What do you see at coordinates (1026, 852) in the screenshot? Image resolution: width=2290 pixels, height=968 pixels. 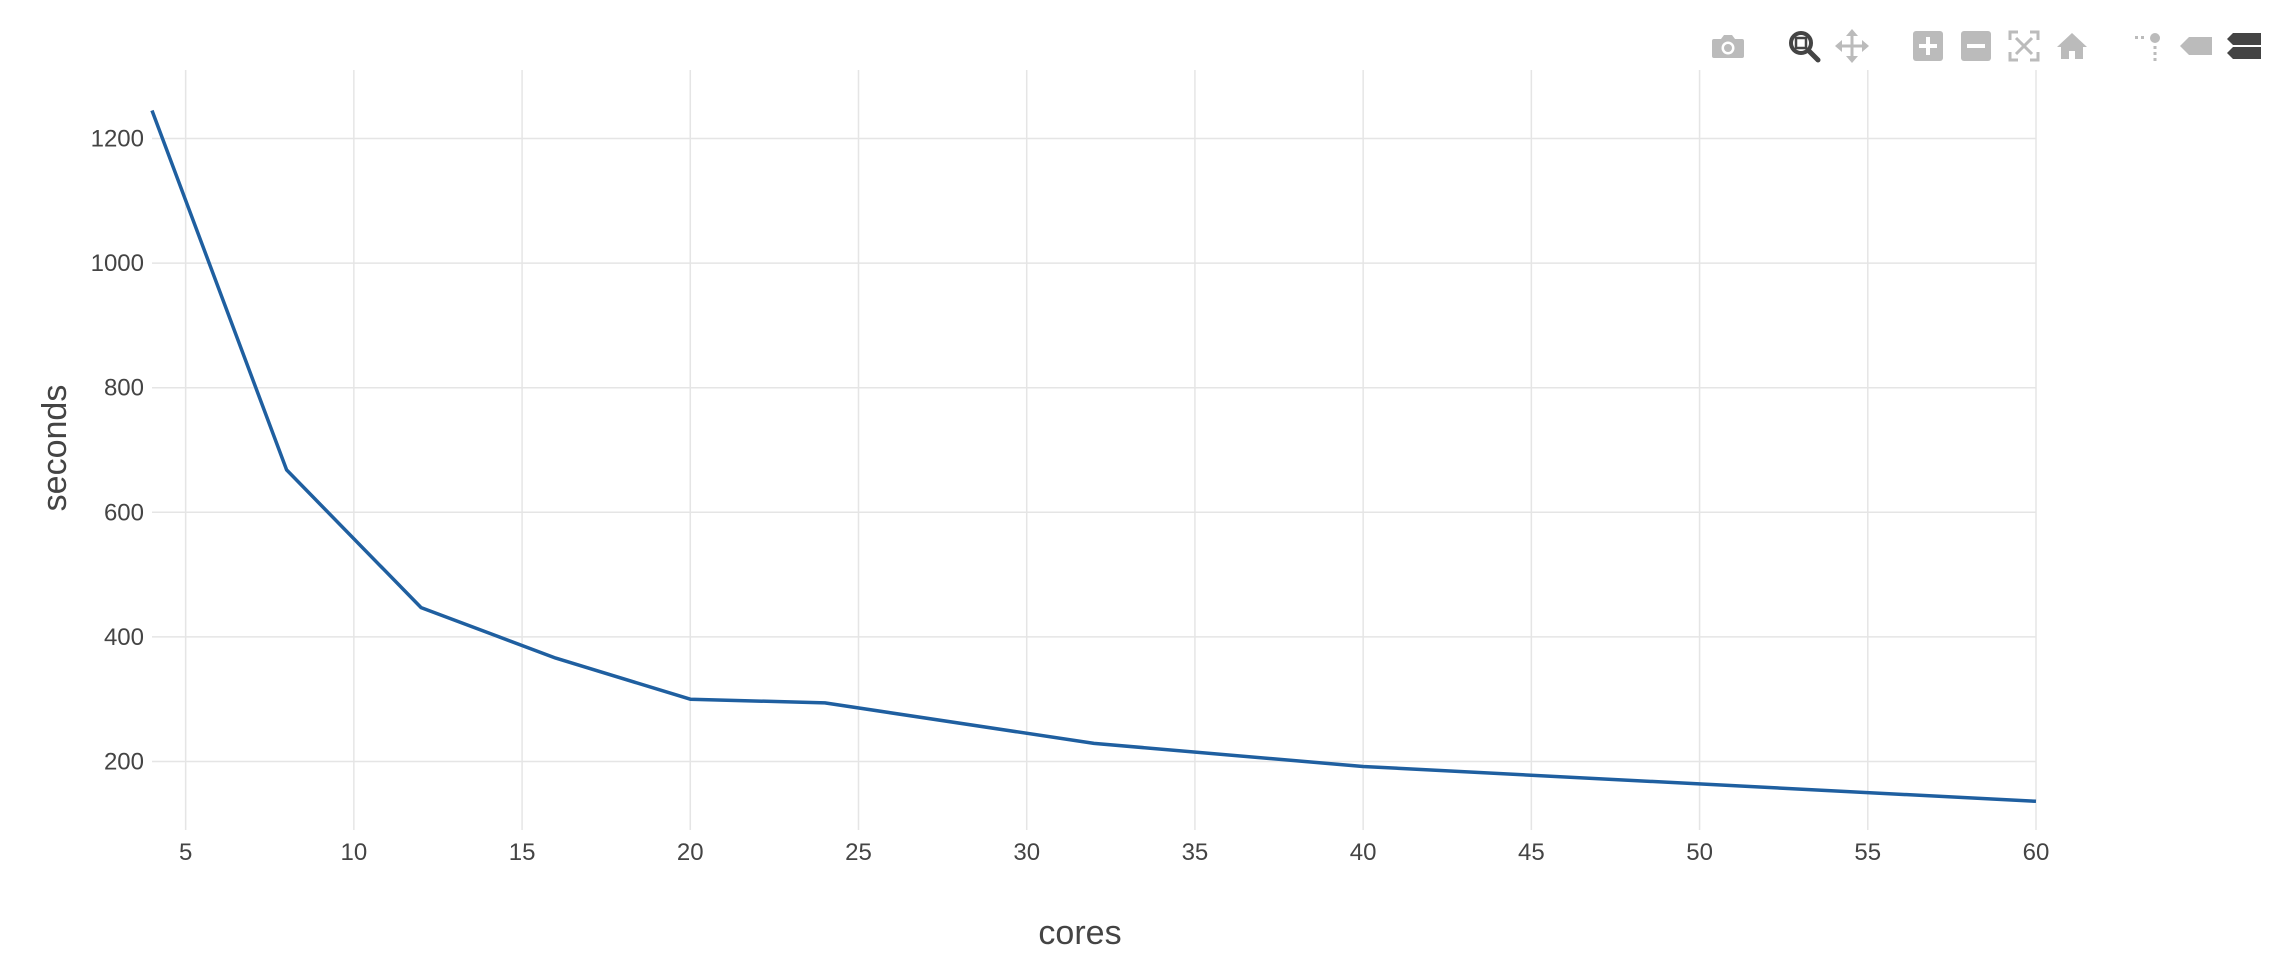 I see `x-tick-label: 30` at bounding box center [1026, 852].